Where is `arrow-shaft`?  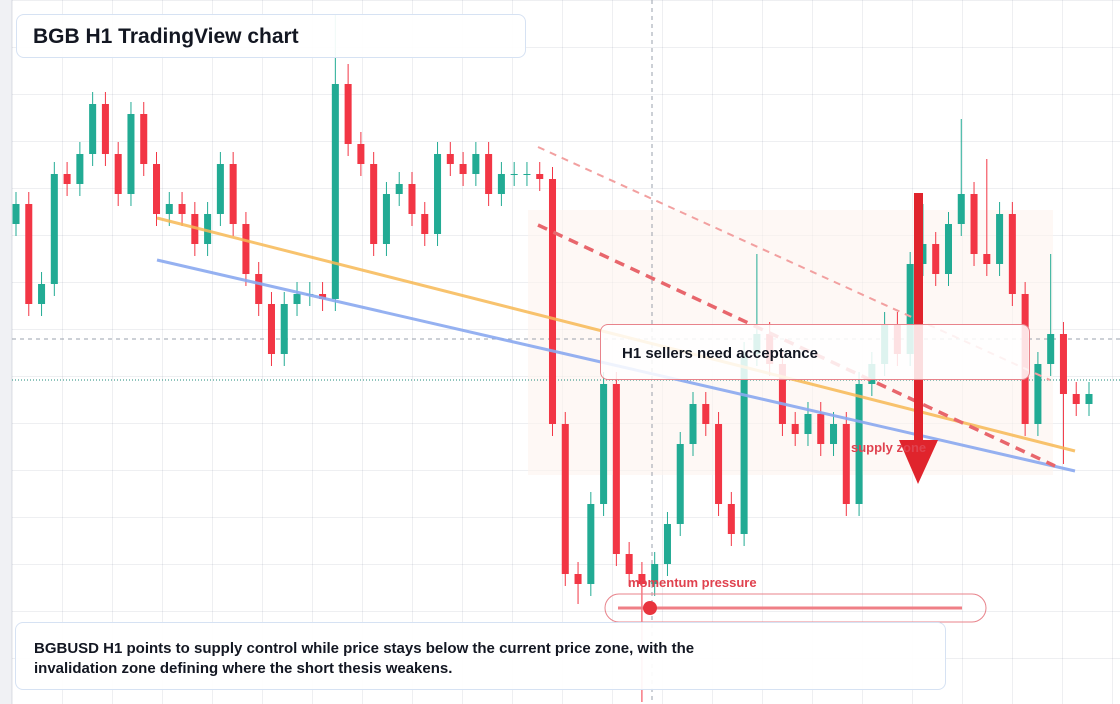 arrow-shaft is located at coordinates (918, 318).